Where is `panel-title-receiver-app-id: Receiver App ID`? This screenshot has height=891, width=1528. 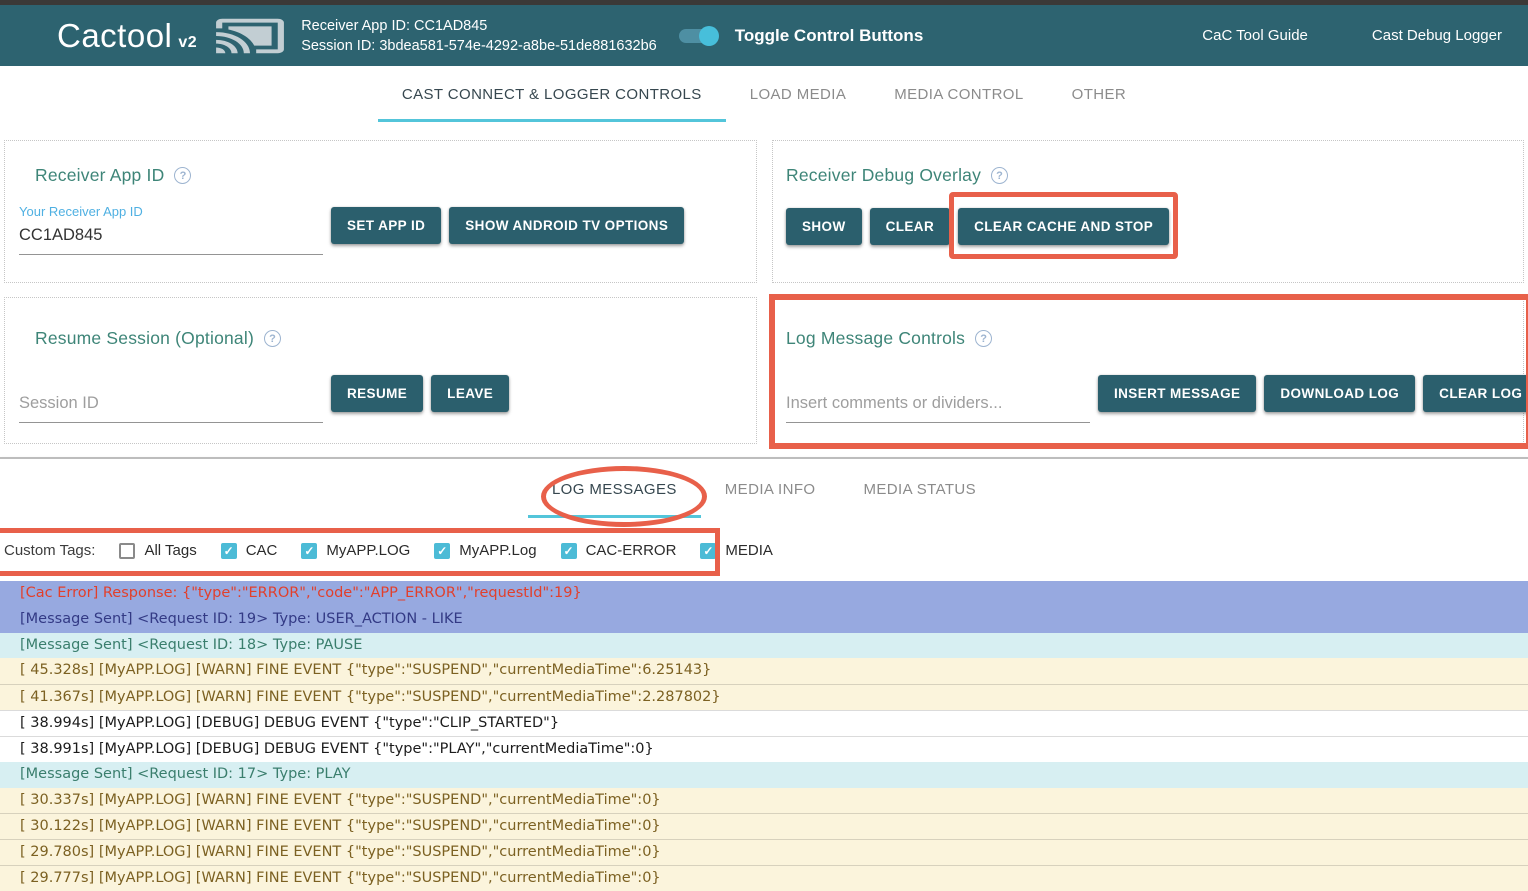 panel-title-receiver-app-id: Receiver App ID is located at coordinates (100, 175).